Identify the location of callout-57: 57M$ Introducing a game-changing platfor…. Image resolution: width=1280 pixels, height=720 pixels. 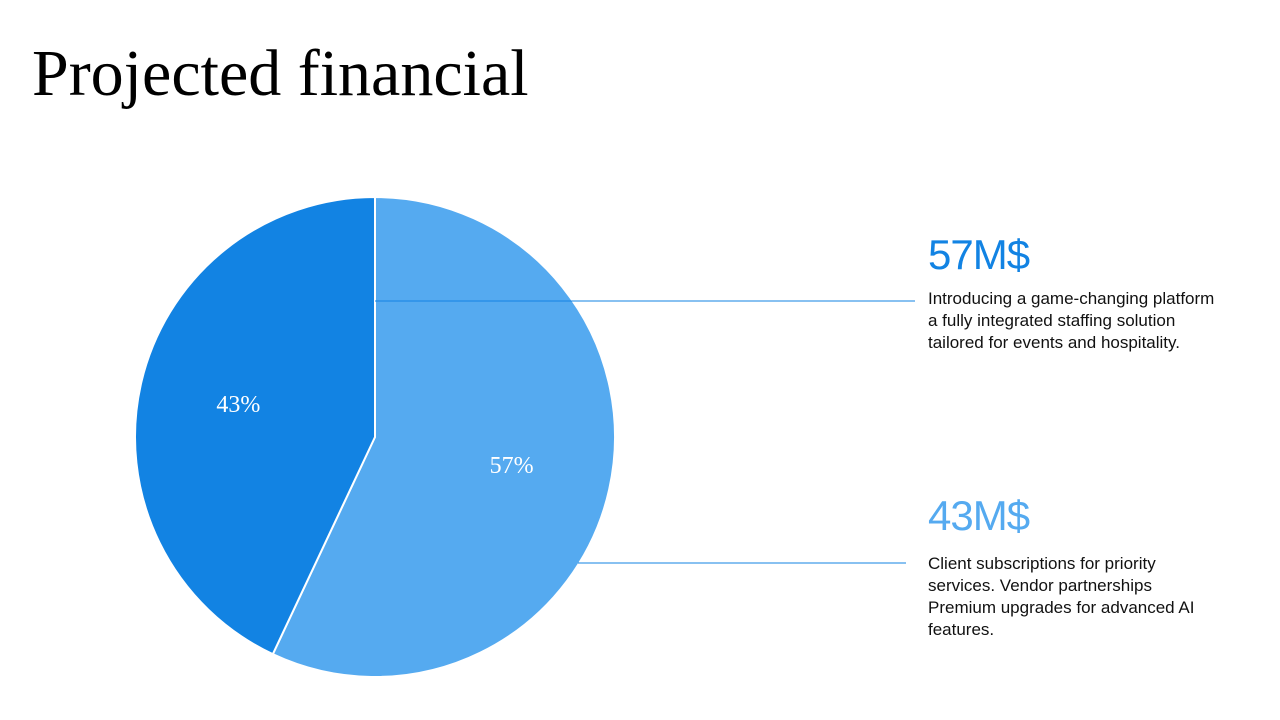
(1093, 292).